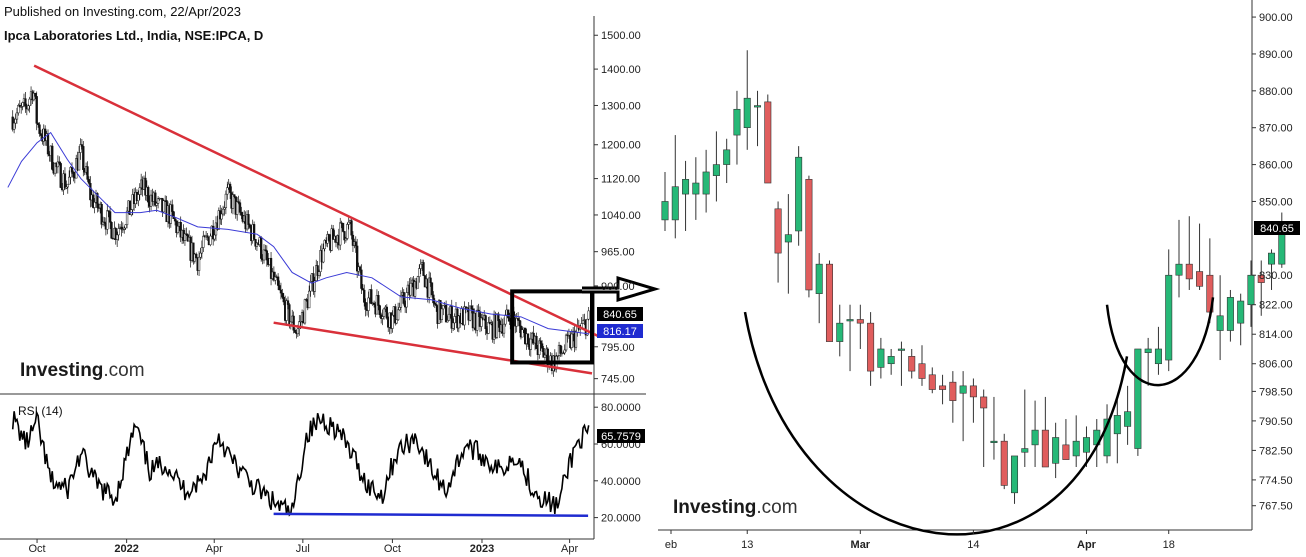  What do you see at coordinates (1276, 202) in the screenshot?
I see `zoom-y-tick-label: 850.00` at bounding box center [1276, 202].